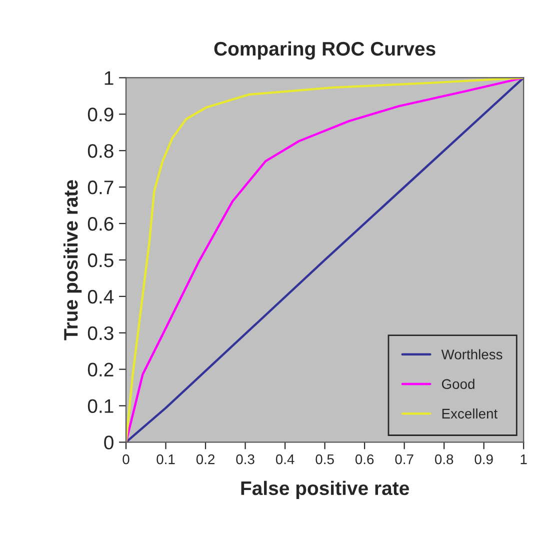 The width and height of the screenshot is (560, 536). What do you see at coordinates (101, 260) in the screenshot?
I see `y-tick-label: 0.5` at bounding box center [101, 260].